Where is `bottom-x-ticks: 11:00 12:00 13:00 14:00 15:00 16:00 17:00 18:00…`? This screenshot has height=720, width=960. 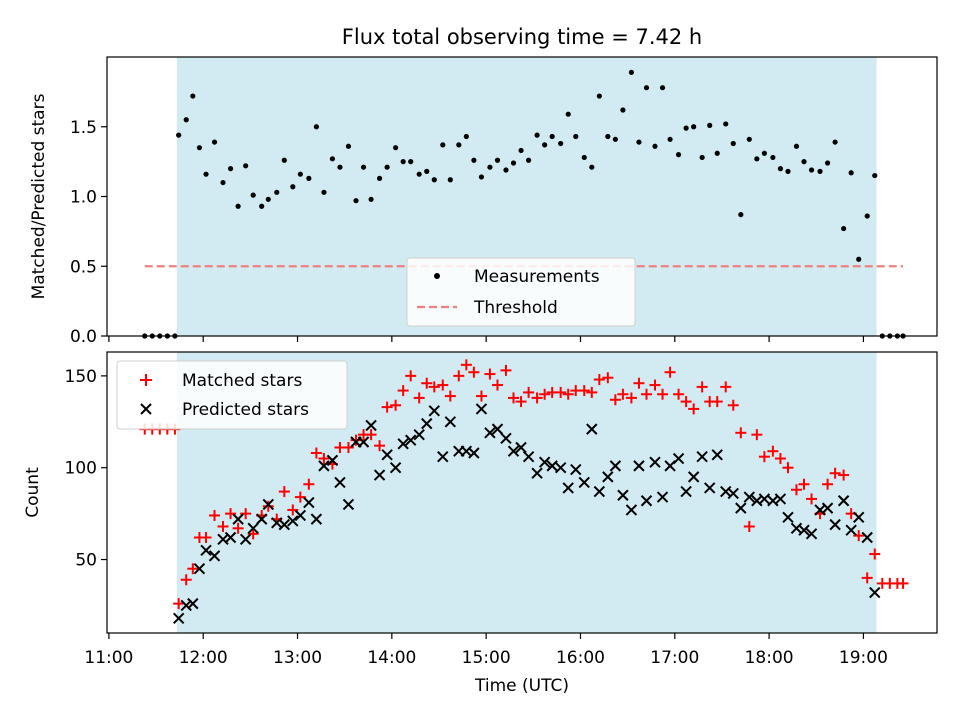
bottom-x-ticks: 11:00 12:00 13:00 14:00 15:00 16:00 17:00 18:00… is located at coordinates (486, 650).